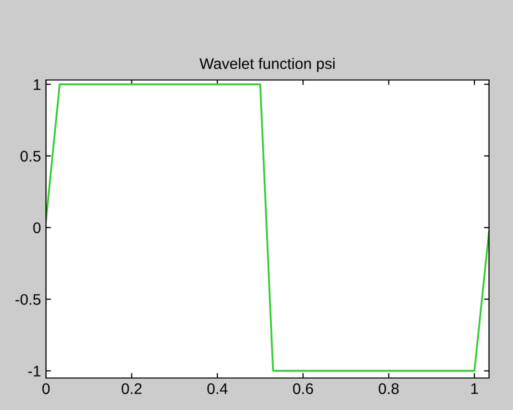 This screenshot has width=513, height=410. What do you see at coordinates (217, 388) in the screenshot?
I see `x-tick-label: 0.4` at bounding box center [217, 388].